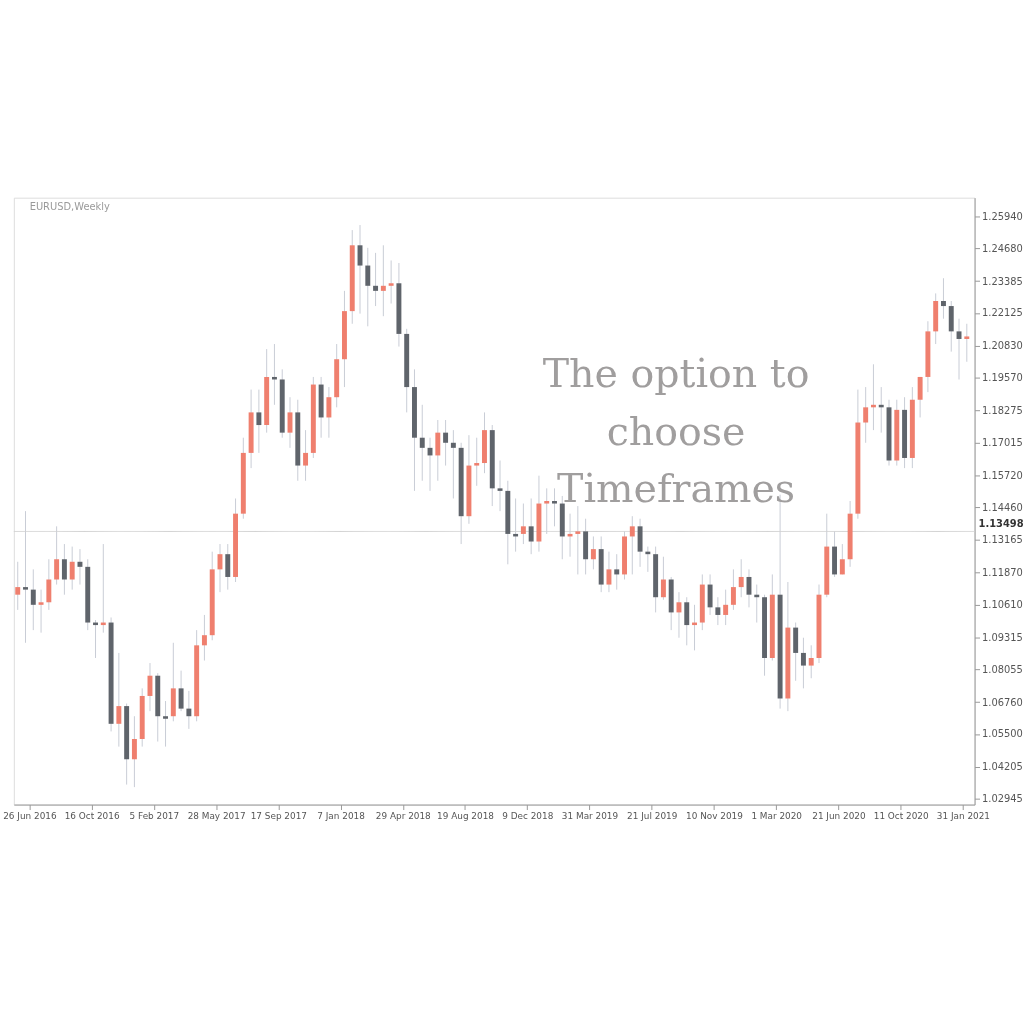  What do you see at coordinates (839, 815) in the screenshot?
I see `x-tick-label: 21 Jun 2020` at bounding box center [839, 815].